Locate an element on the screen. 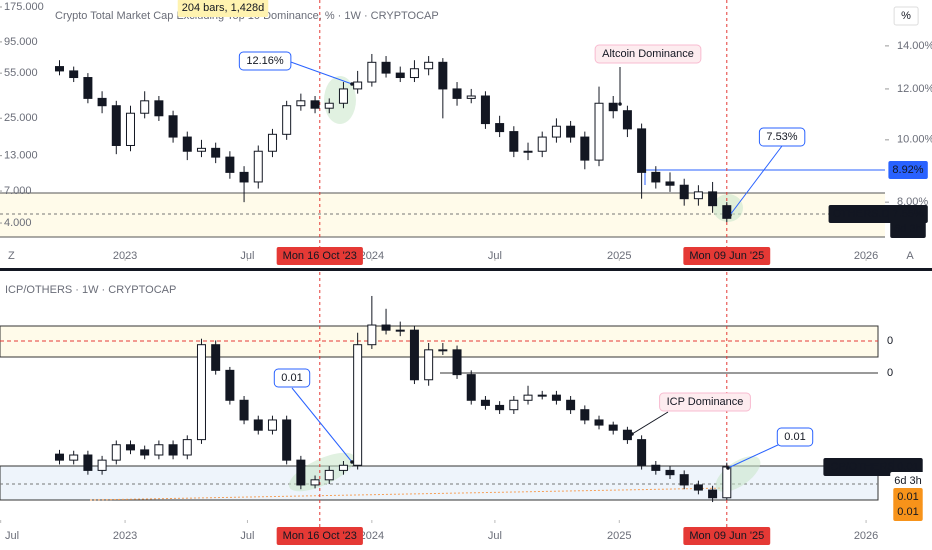 The height and width of the screenshot is (550, 932). y-tick-label: 10.00% is located at coordinates (914, 140).